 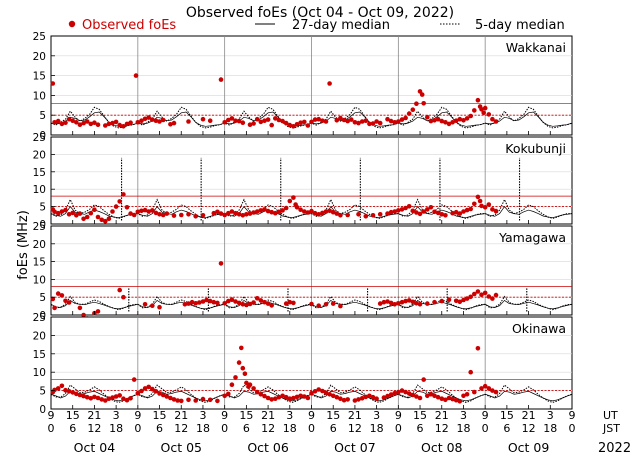 What do you see at coordinates (520, 25) in the screenshot?
I see `legend-5day-label: 5-day median` at bounding box center [520, 25].